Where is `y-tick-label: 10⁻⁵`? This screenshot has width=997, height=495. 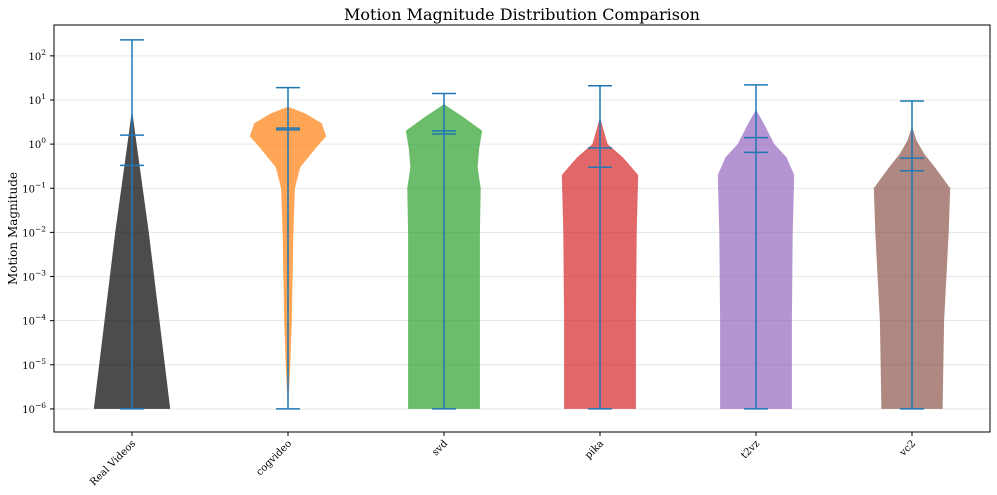
y-tick-label: 10⁻⁵ is located at coordinates (34, 364).